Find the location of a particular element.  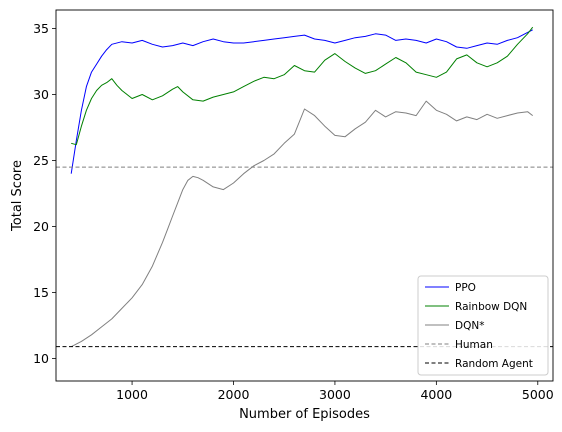

legend: PPO Rainbow DQN DQN* Human Random Agent is located at coordinates (483, 325).